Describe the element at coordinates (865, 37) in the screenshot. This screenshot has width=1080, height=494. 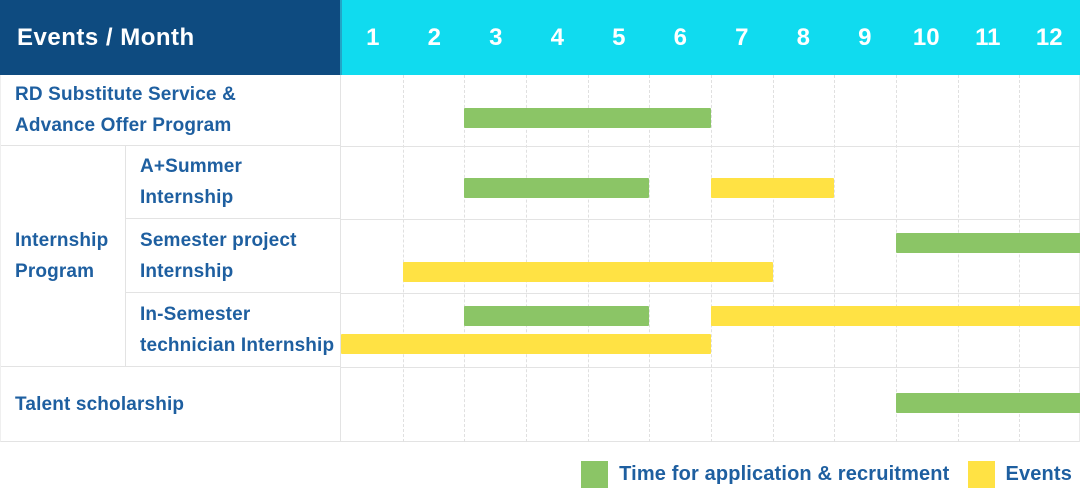
I see `month-header-cell: 9` at that location.